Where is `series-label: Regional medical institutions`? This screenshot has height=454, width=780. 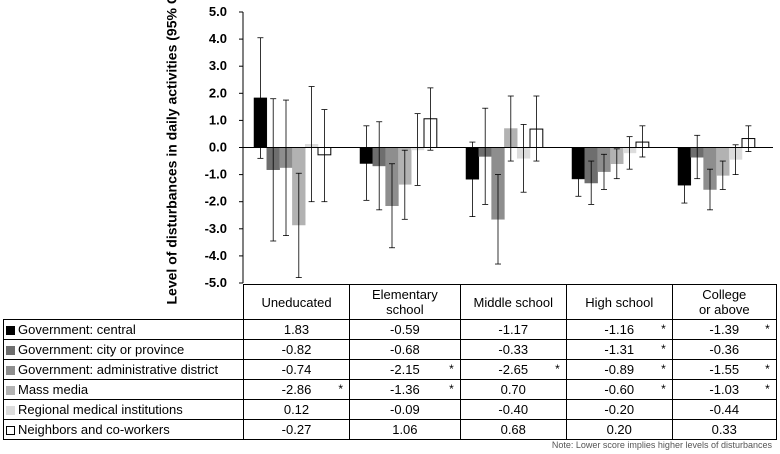
series-label: Regional medical institutions is located at coordinates (123, 409).